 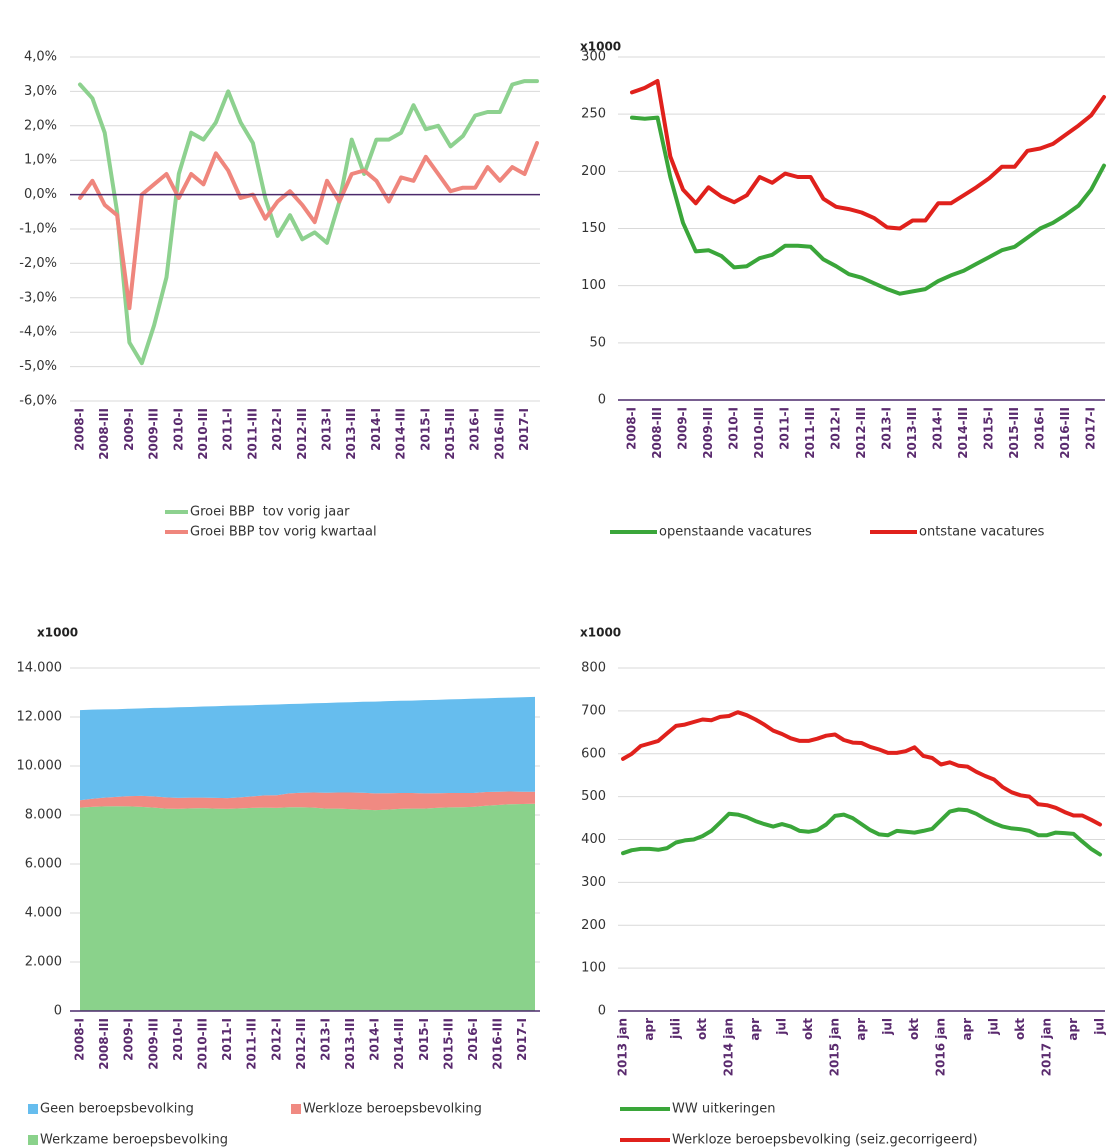 I want to click on y-tick-label: 800, so click(x=593, y=668).